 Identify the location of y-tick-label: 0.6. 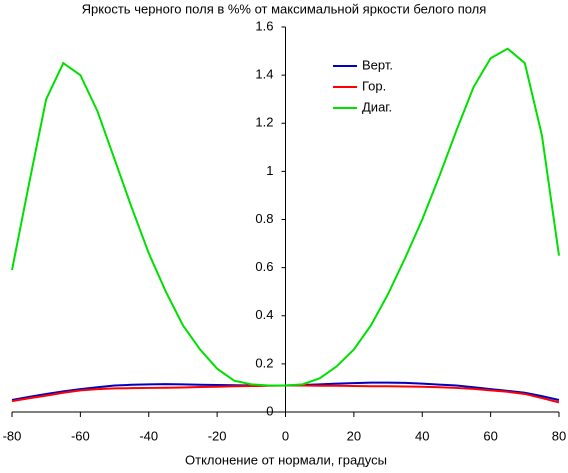
(264, 266).